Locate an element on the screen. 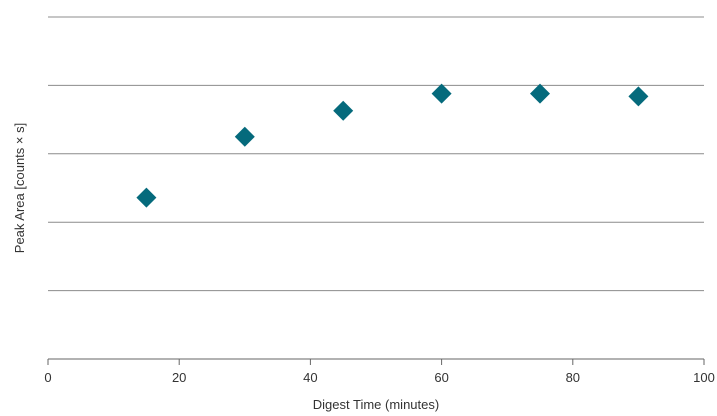 The width and height of the screenshot is (717, 416). x-tick-label: 60 is located at coordinates (441, 377).